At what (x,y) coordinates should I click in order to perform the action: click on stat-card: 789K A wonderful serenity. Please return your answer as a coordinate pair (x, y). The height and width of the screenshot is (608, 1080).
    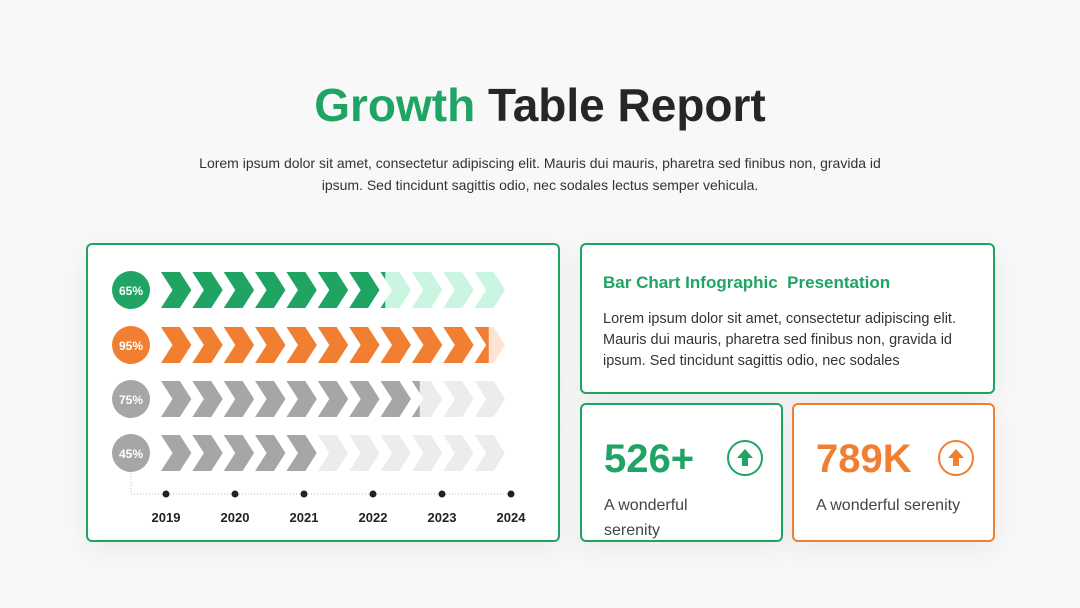
    Looking at the image, I should click on (893, 472).